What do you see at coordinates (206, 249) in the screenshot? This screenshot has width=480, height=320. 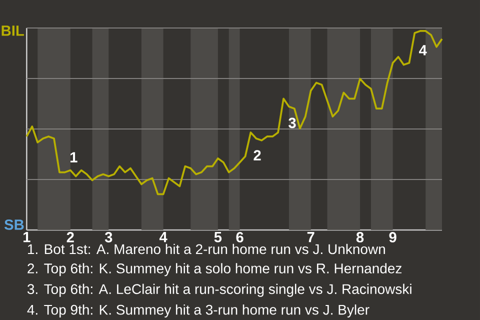 I see `text: 1. Bot 1st: A. Mareno hit a 2-run home run vs J. Unknown` at bounding box center [206, 249].